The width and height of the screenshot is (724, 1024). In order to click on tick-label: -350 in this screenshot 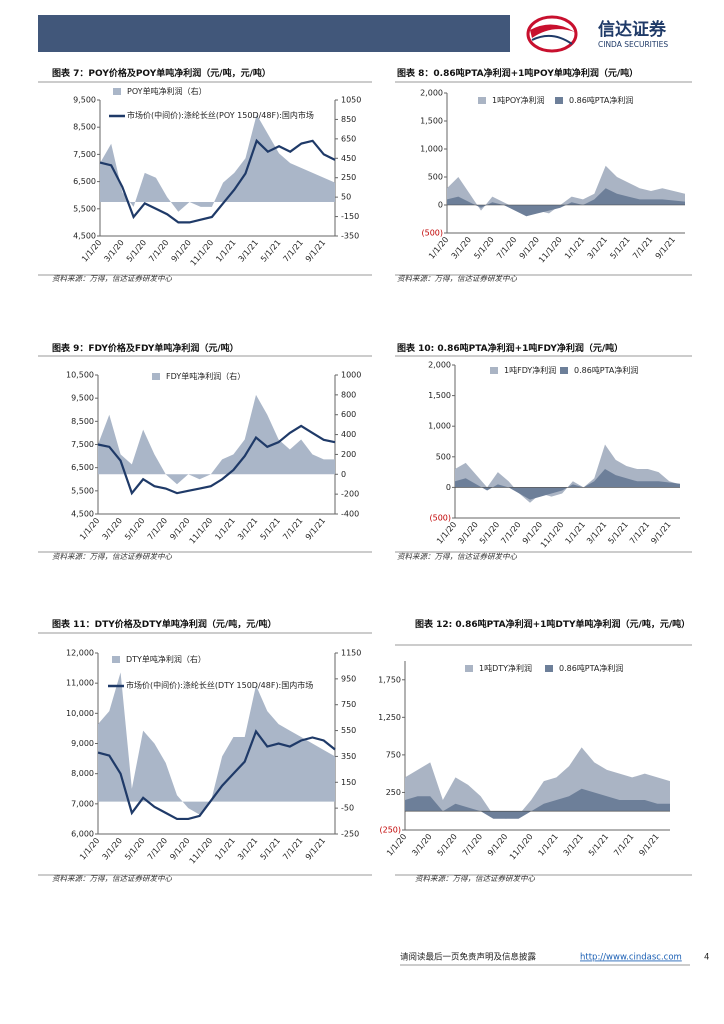, I will do `click(350, 236)`.